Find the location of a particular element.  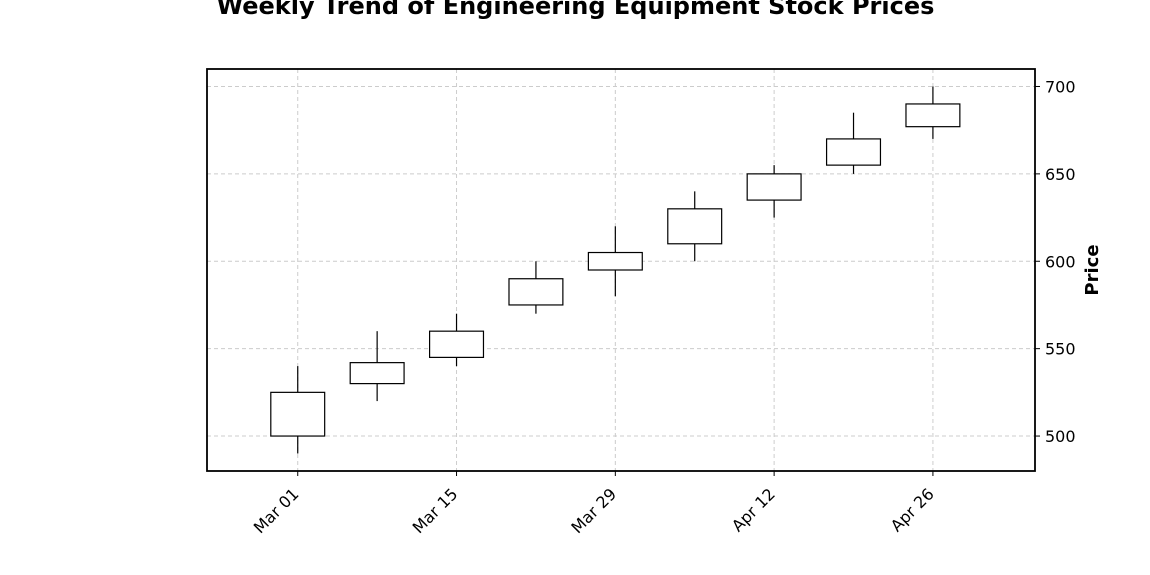

x-tick-label: Apr 26 is located at coordinates (912, 509).